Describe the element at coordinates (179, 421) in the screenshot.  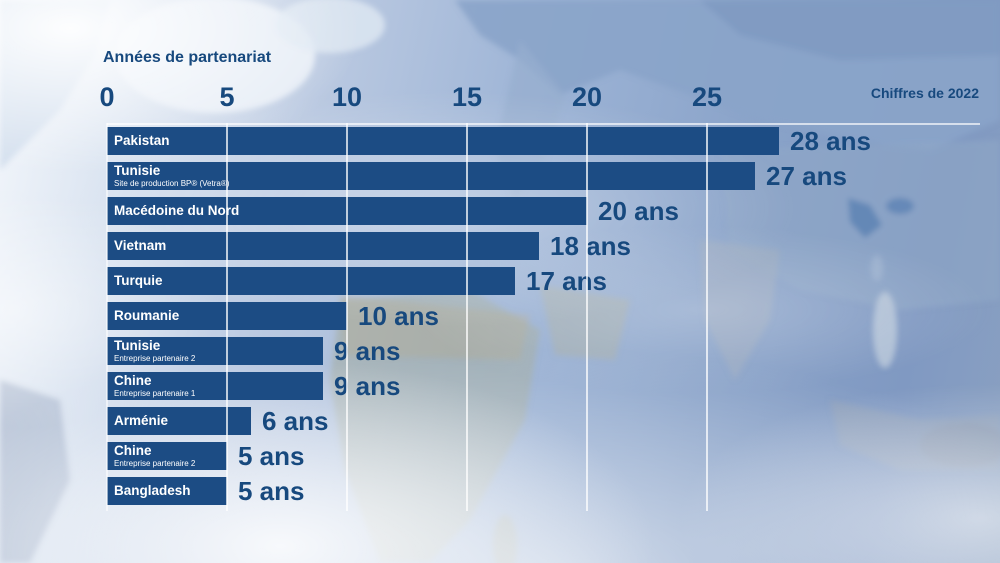
I see `bar: Arménie` at that location.